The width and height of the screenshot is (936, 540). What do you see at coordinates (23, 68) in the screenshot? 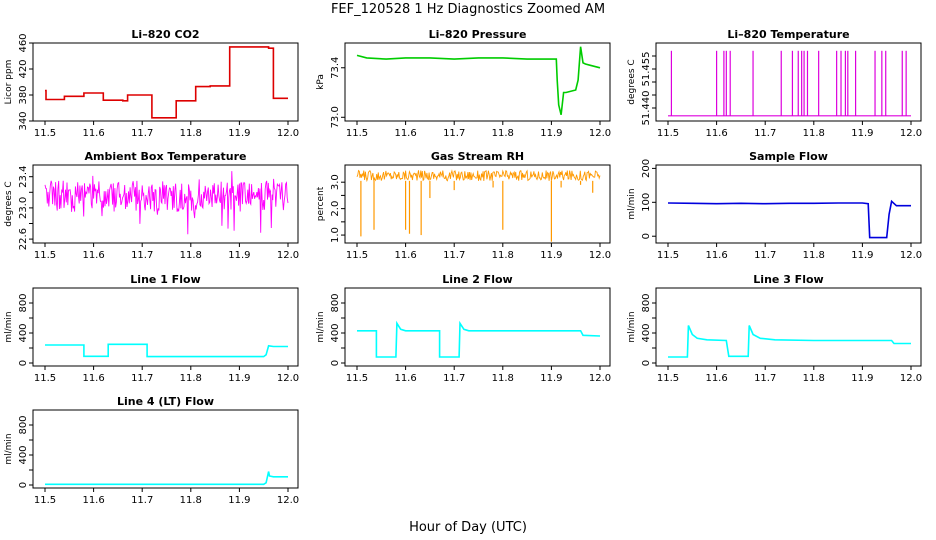
I see `y-tick-label: 420` at bounding box center [23, 68].